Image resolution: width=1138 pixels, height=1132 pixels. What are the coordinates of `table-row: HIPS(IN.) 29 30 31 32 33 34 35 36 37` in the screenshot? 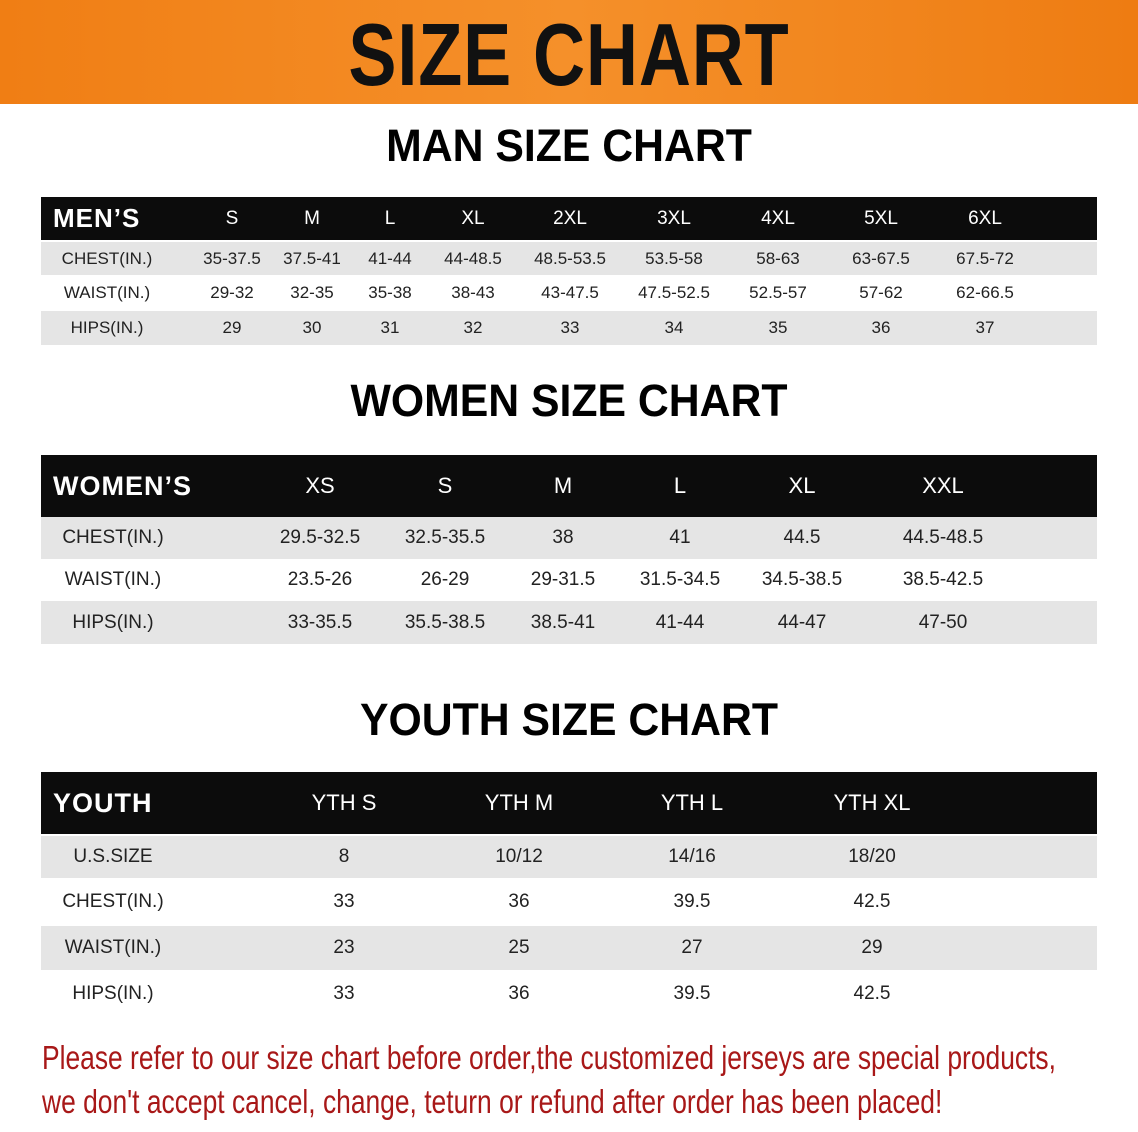 It's located at (569, 328).